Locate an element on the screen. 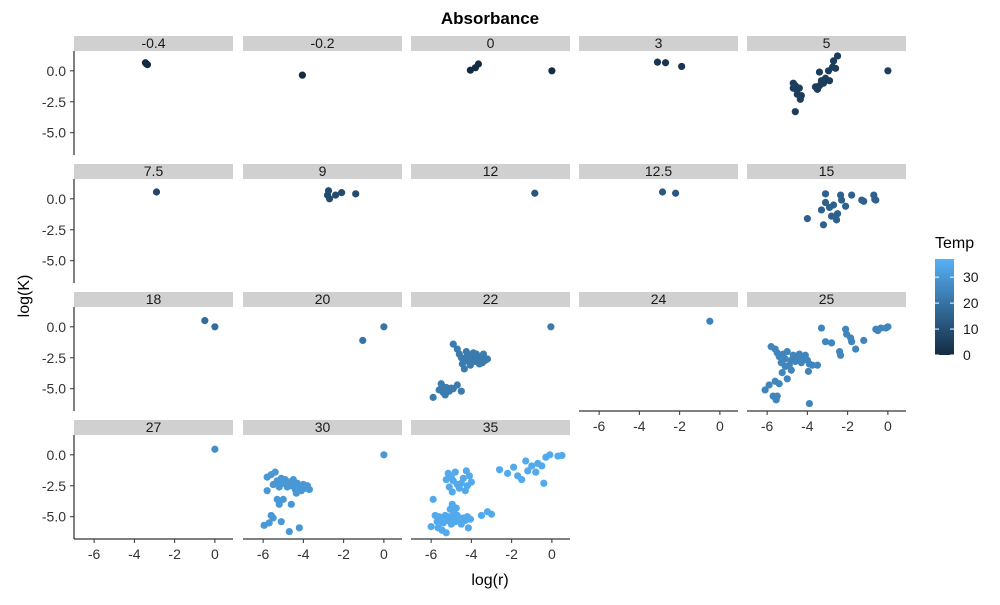  facet-panel: -0.2 is located at coordinates (322, 57).